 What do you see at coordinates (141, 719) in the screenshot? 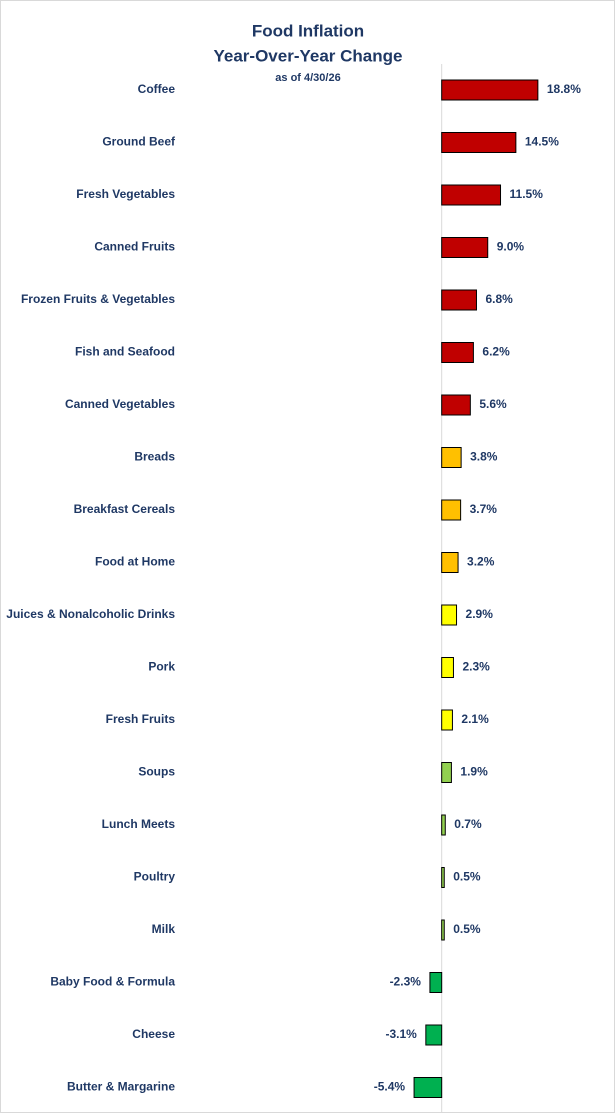
I see `category-label: Fresh Fruits` at bounding box center [141, 719].